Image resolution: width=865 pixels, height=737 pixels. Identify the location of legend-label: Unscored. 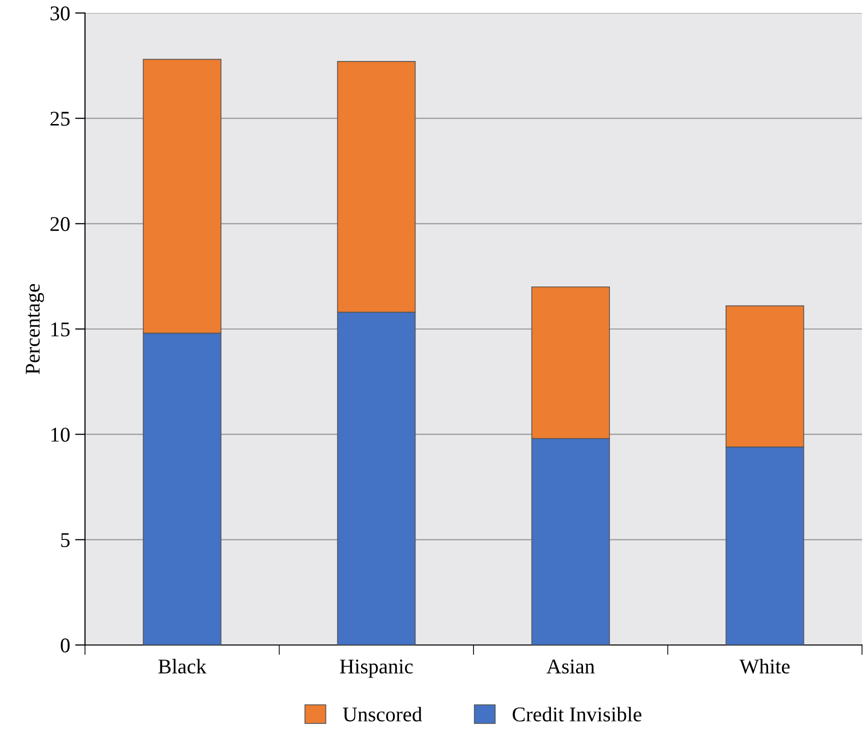
(382, 714).